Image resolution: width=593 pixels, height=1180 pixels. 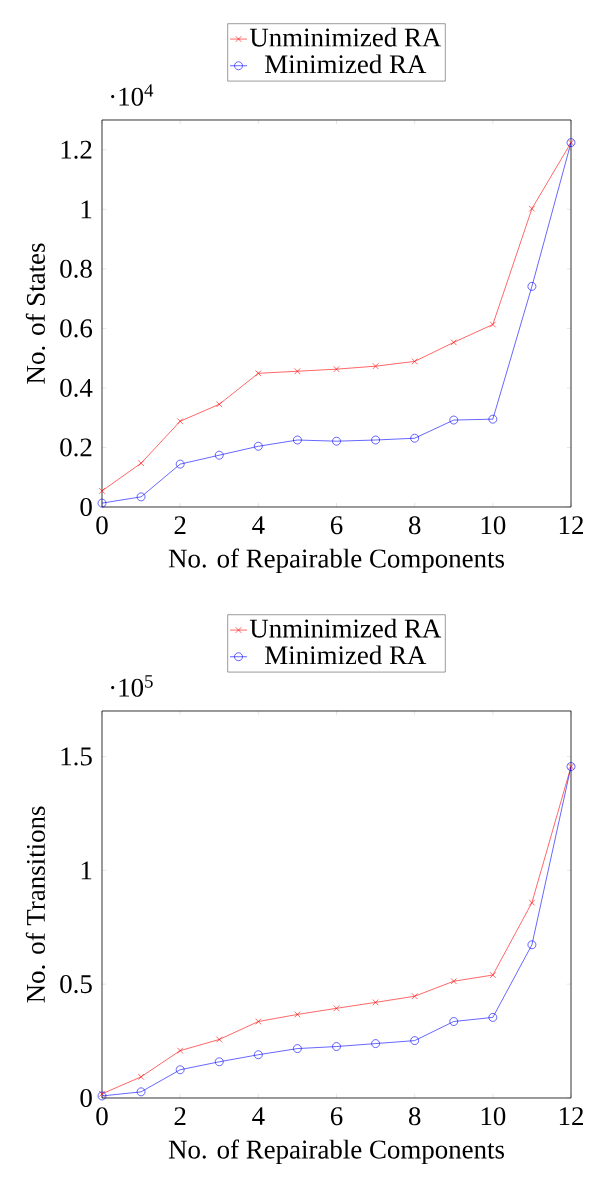 I want to click on y-axis-title: No. of States, so click(x=35, y=313).